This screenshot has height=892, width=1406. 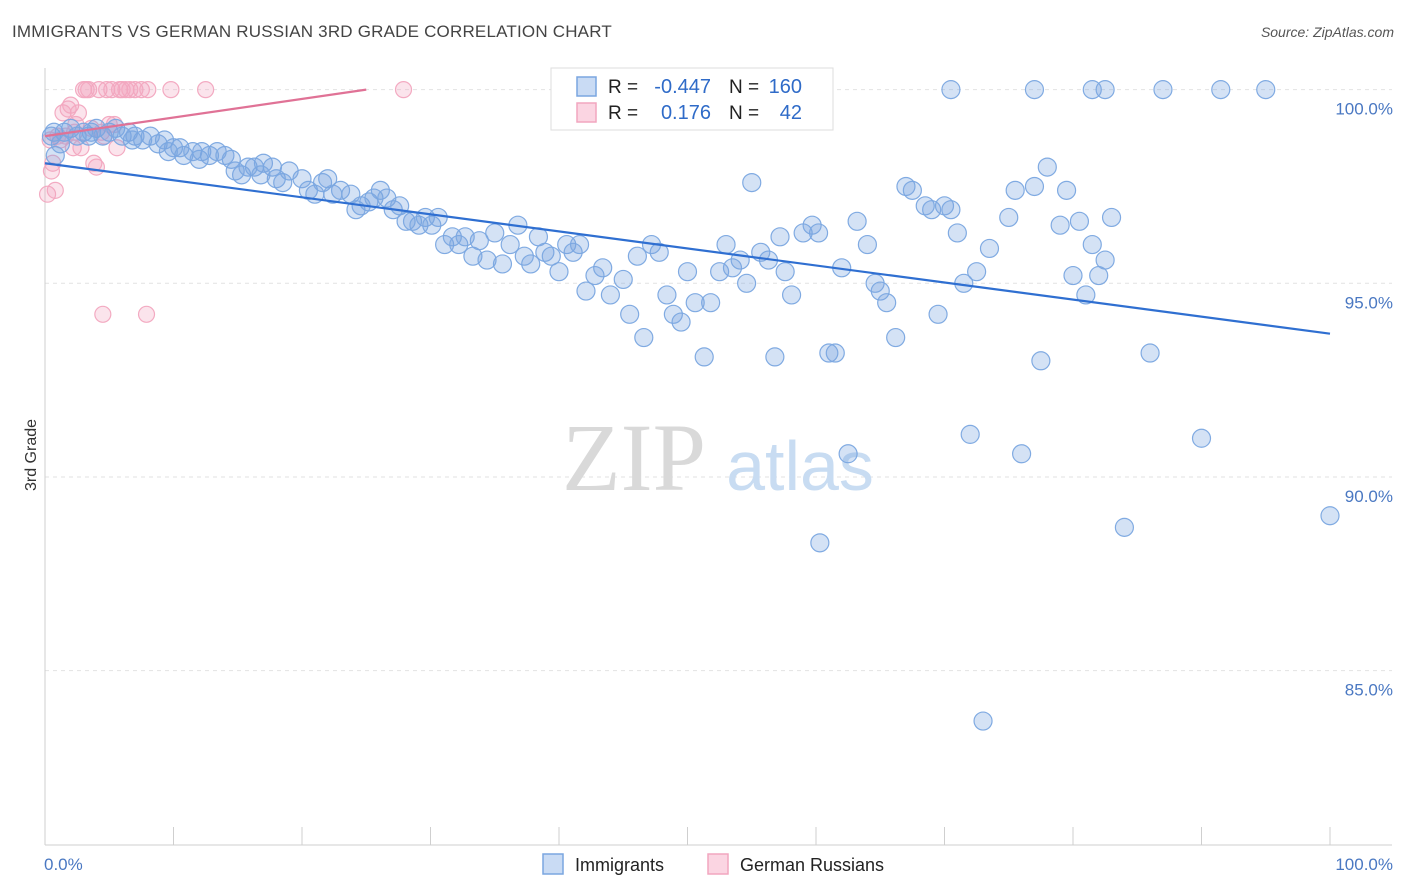 What do you see at coordinates (619, 865) in the screenshot?
I see `legend-label-immigrants: Immigrants` at bounding box center [619, 865].